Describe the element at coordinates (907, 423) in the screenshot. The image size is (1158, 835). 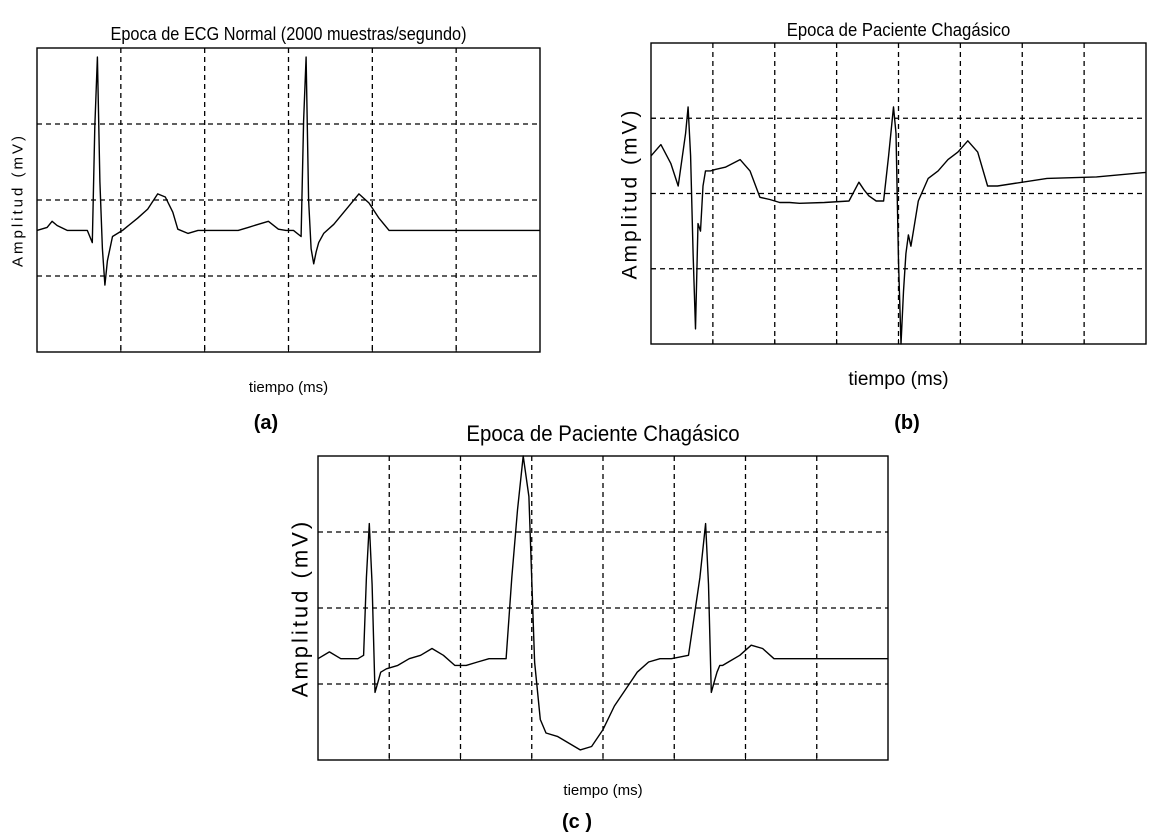
I see `panel-label: (b)` at that location.